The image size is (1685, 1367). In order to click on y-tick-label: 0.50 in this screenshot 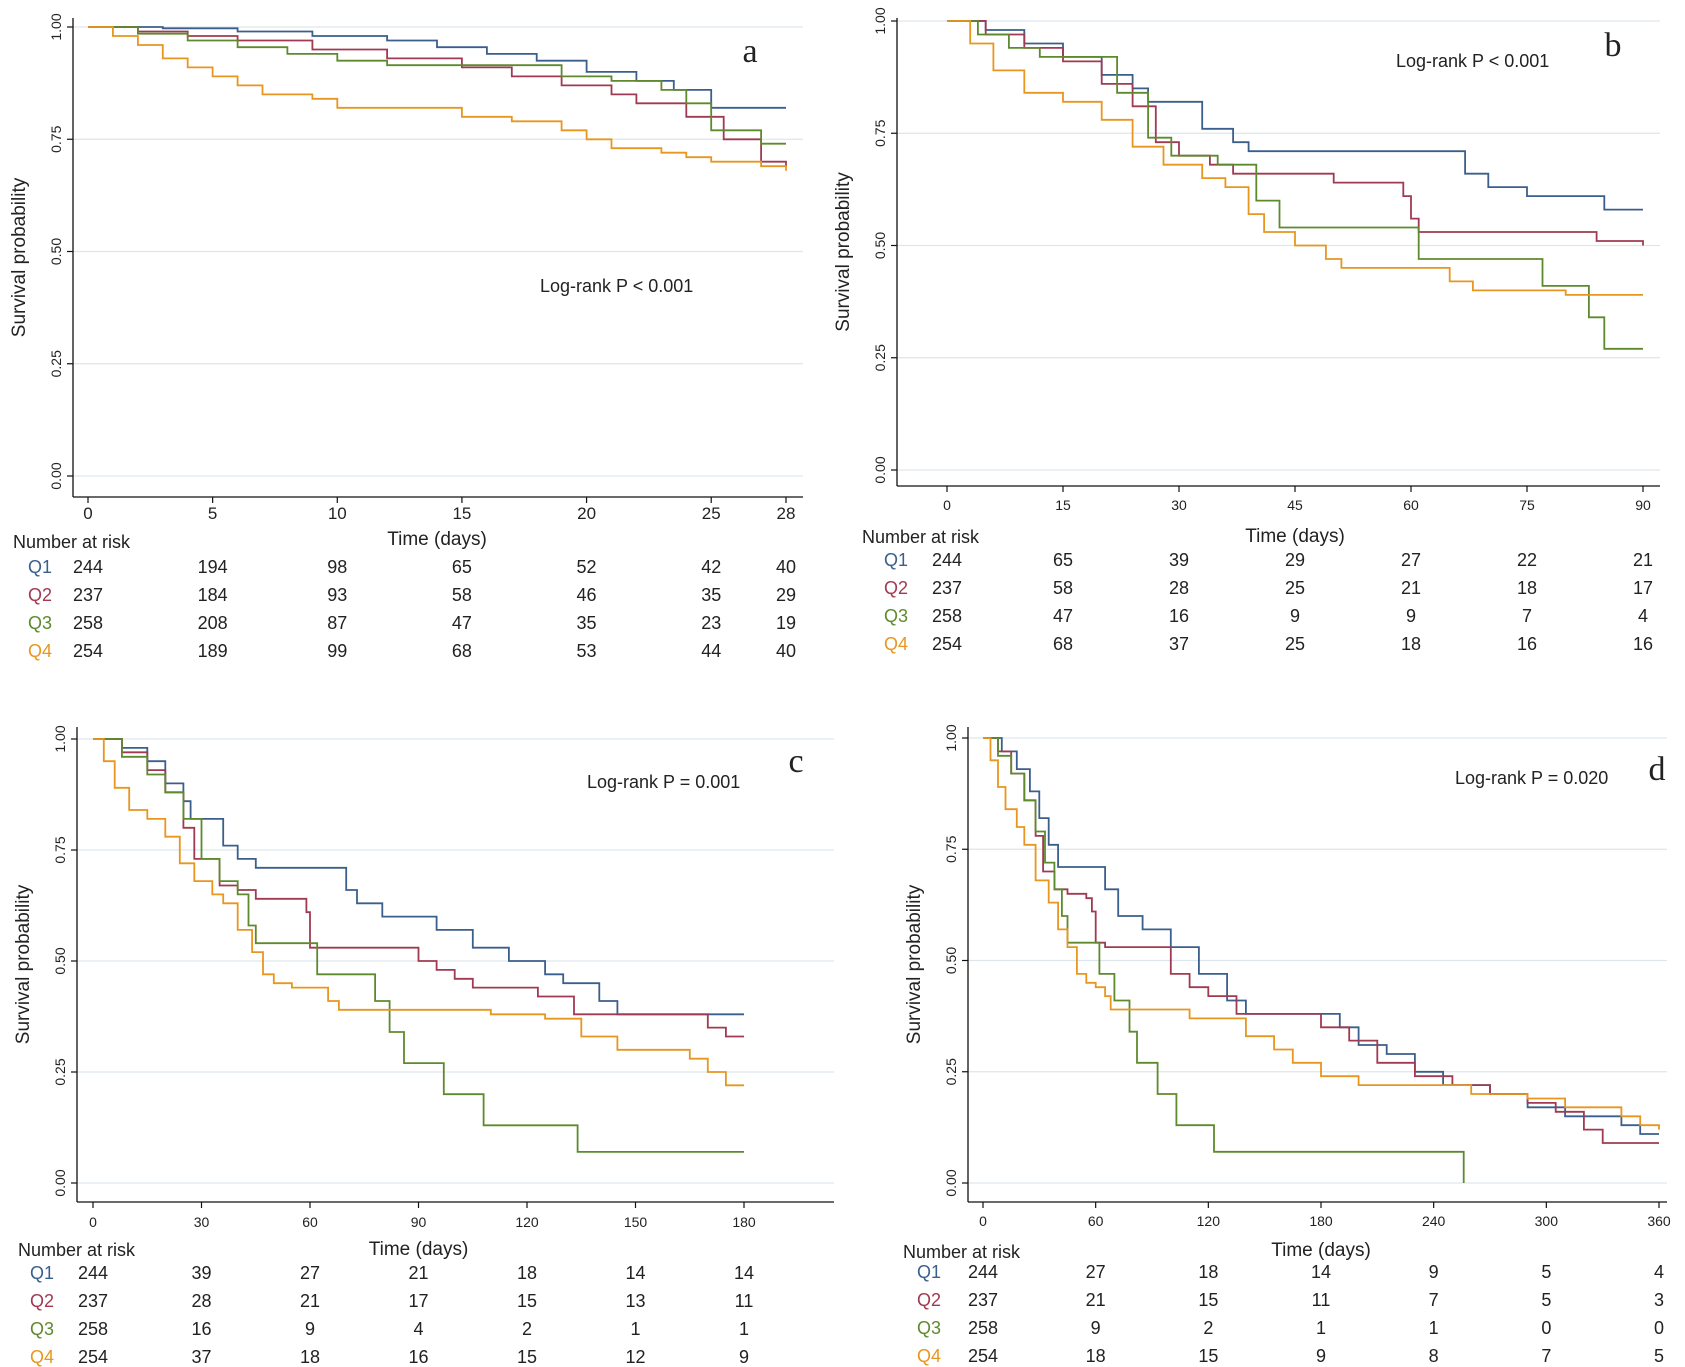, I will do `click(56, 251)`.